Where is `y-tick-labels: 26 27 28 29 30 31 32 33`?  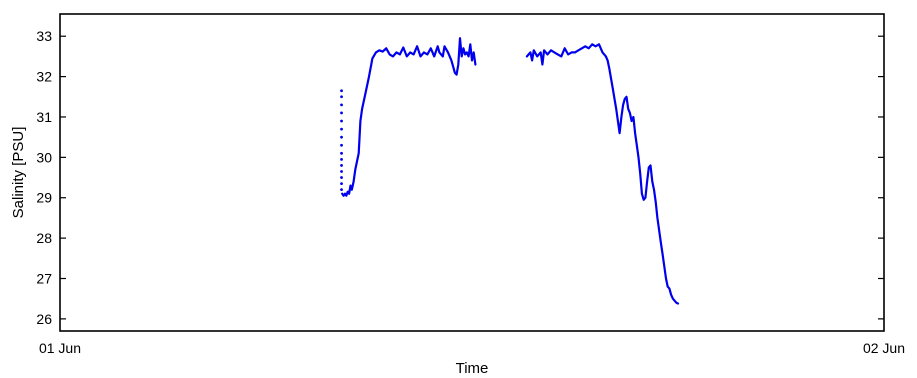 y-tick-labels: 26 27 28 29 30 31 32 33 is located at coordinates (44, 177).